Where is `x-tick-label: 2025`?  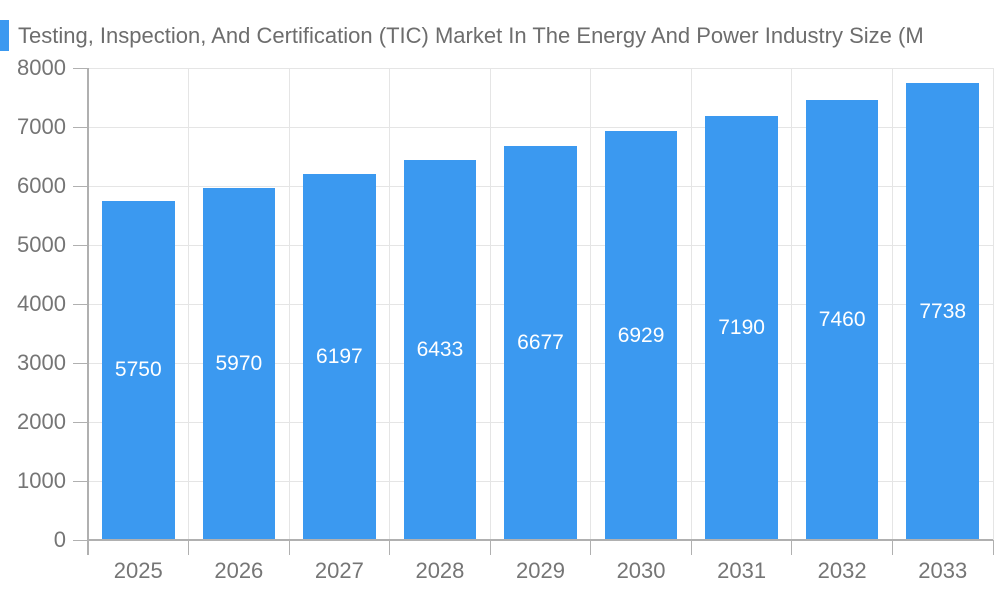
x-tick-label: 2025 is located at coordinates (138, 570).